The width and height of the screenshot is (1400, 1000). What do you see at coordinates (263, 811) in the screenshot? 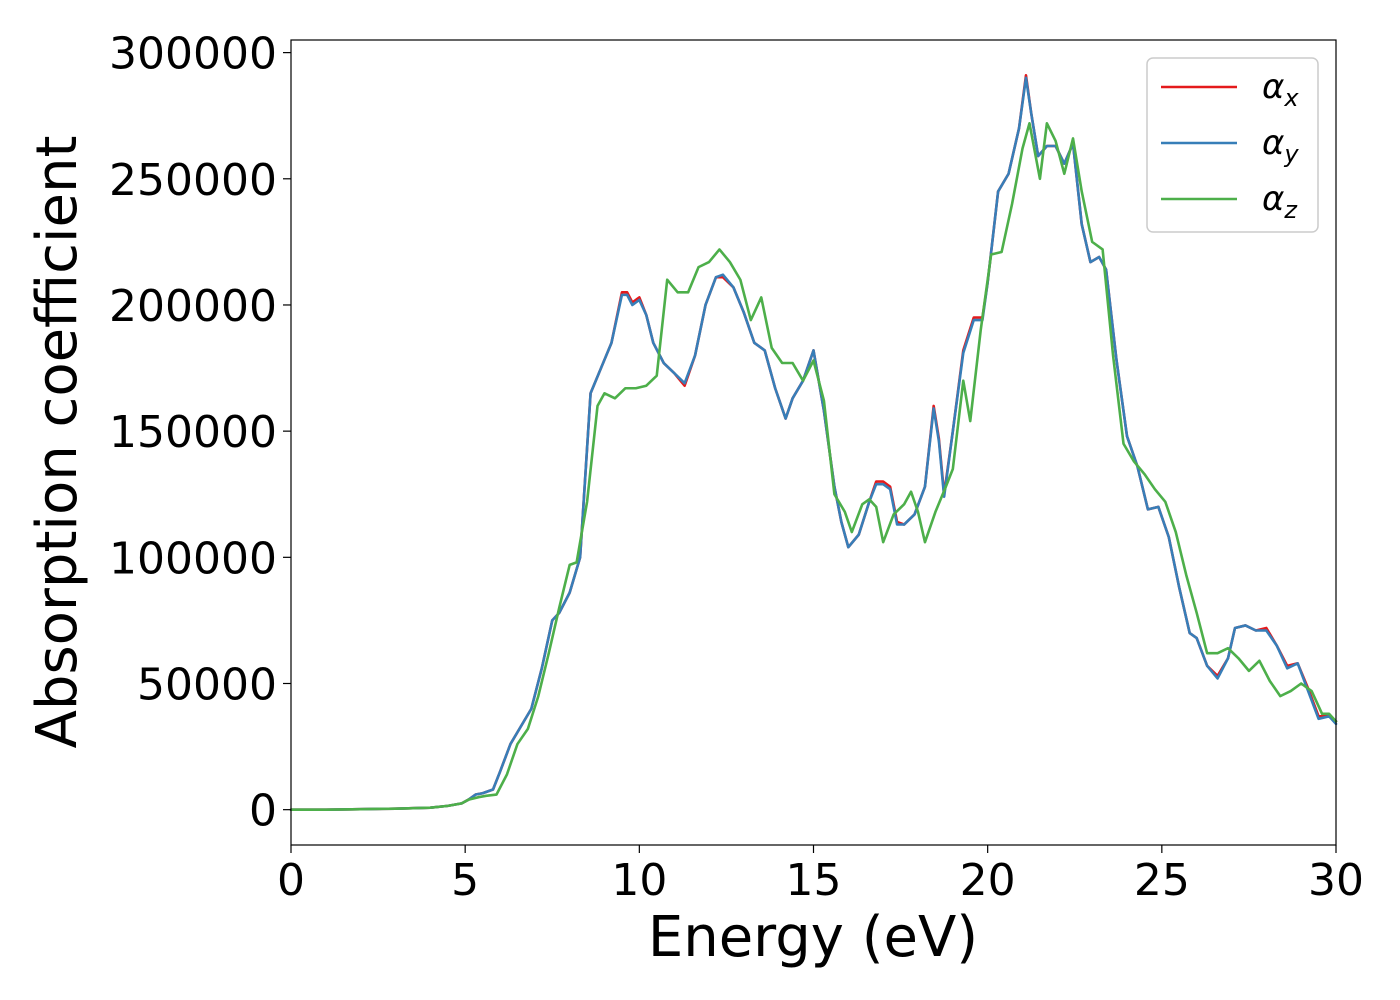
I see `y-tick-label: 0` at bounding box center [263, 811].